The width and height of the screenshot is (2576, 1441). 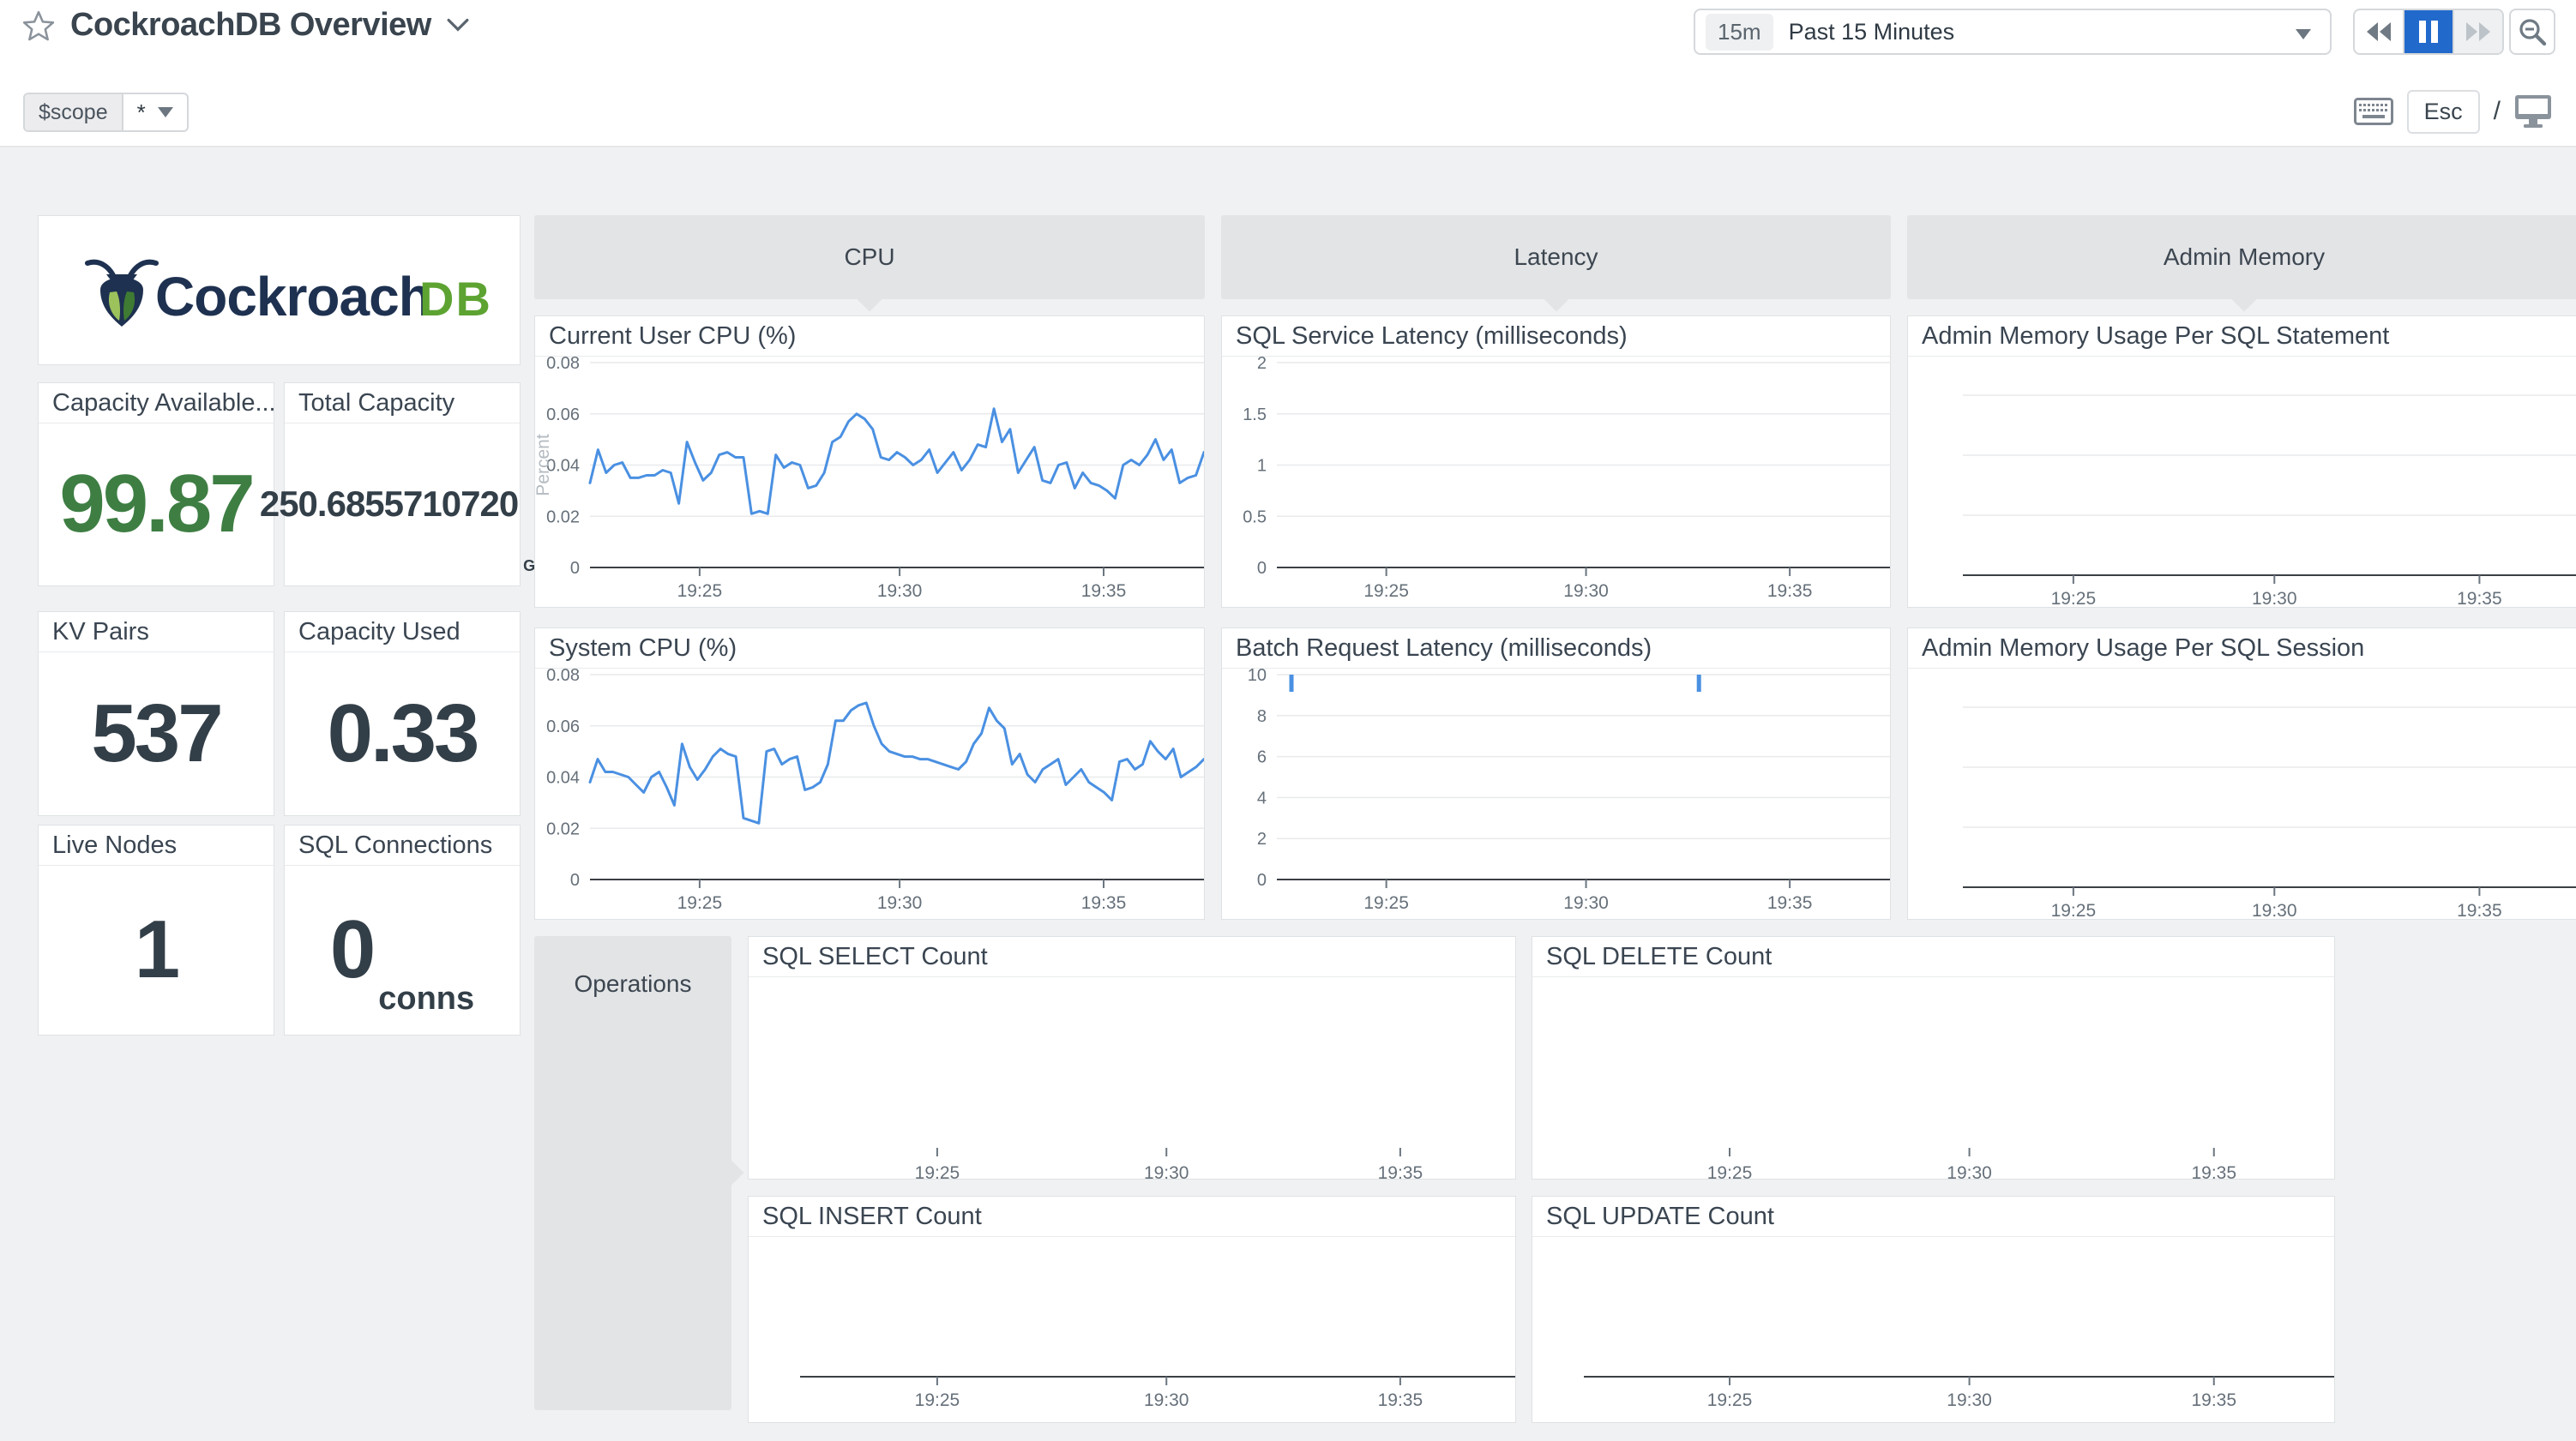 I want to click on stat-card-total-capacity: Total Capacity 250.6855710720GB, so click(x=402, y=484).